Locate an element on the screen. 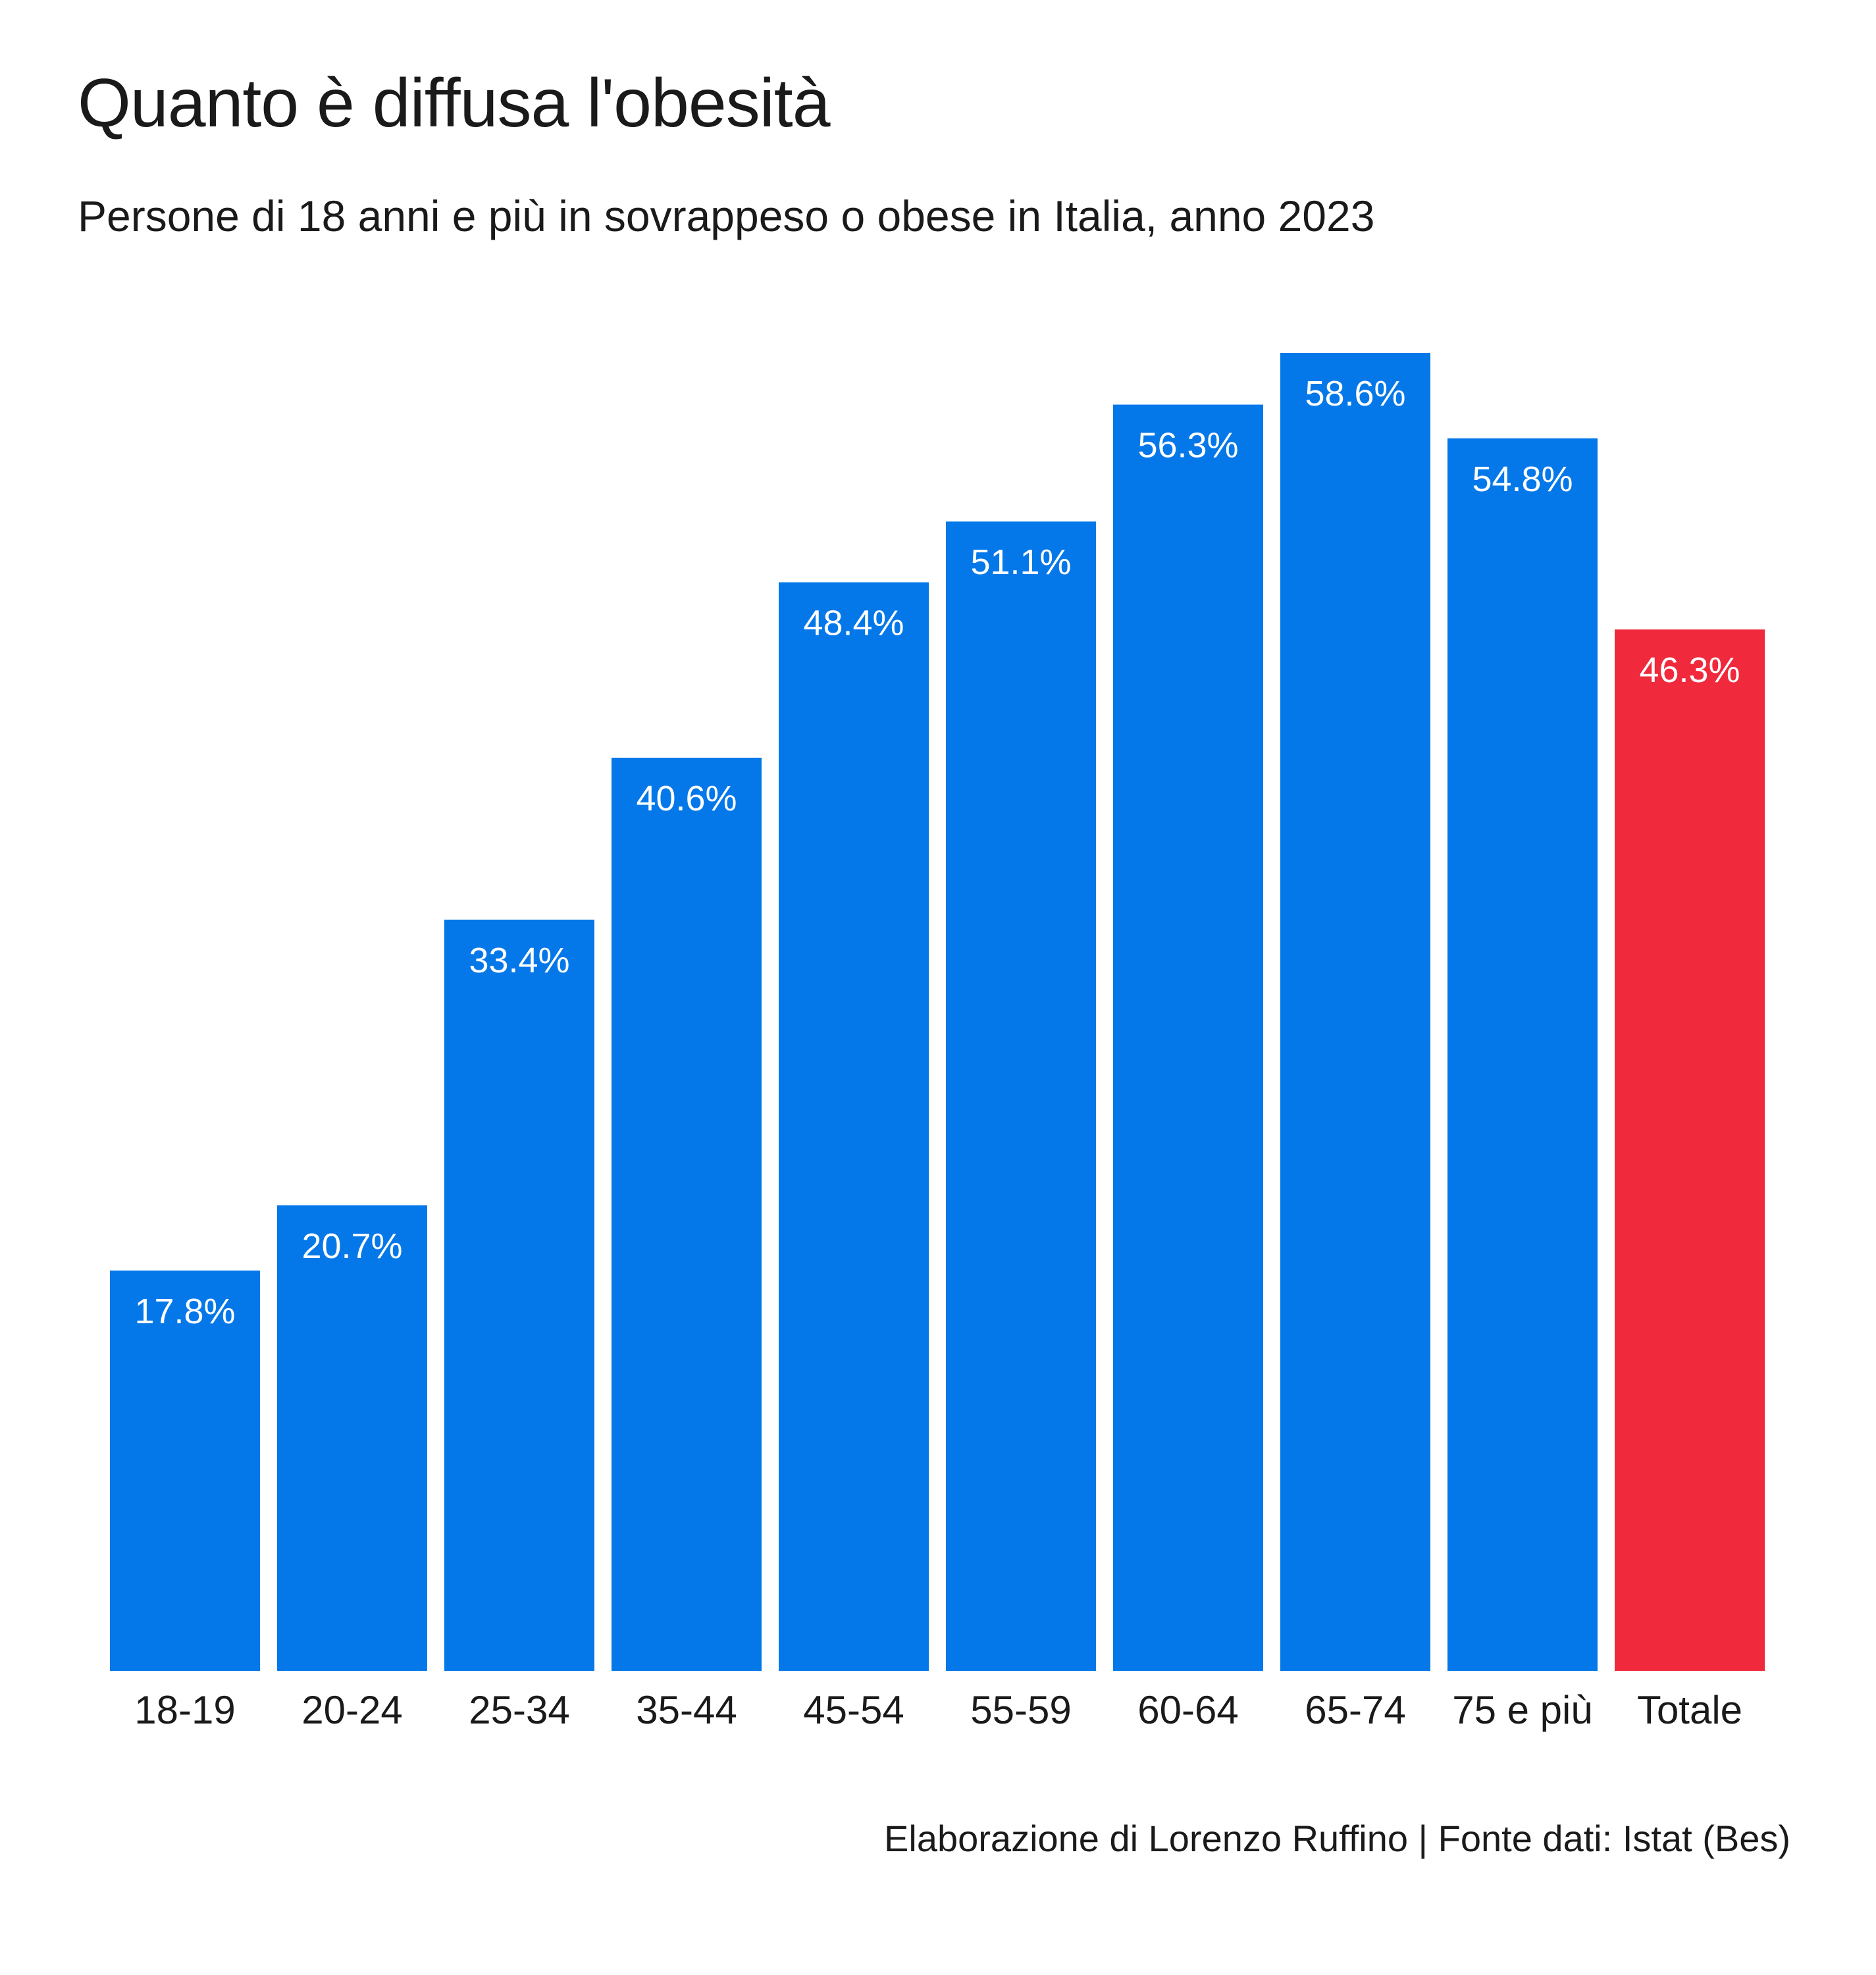 This screenshot has height=1975, width=1876. bar-value-label: 40.6% is located at coordinates (686, 799).